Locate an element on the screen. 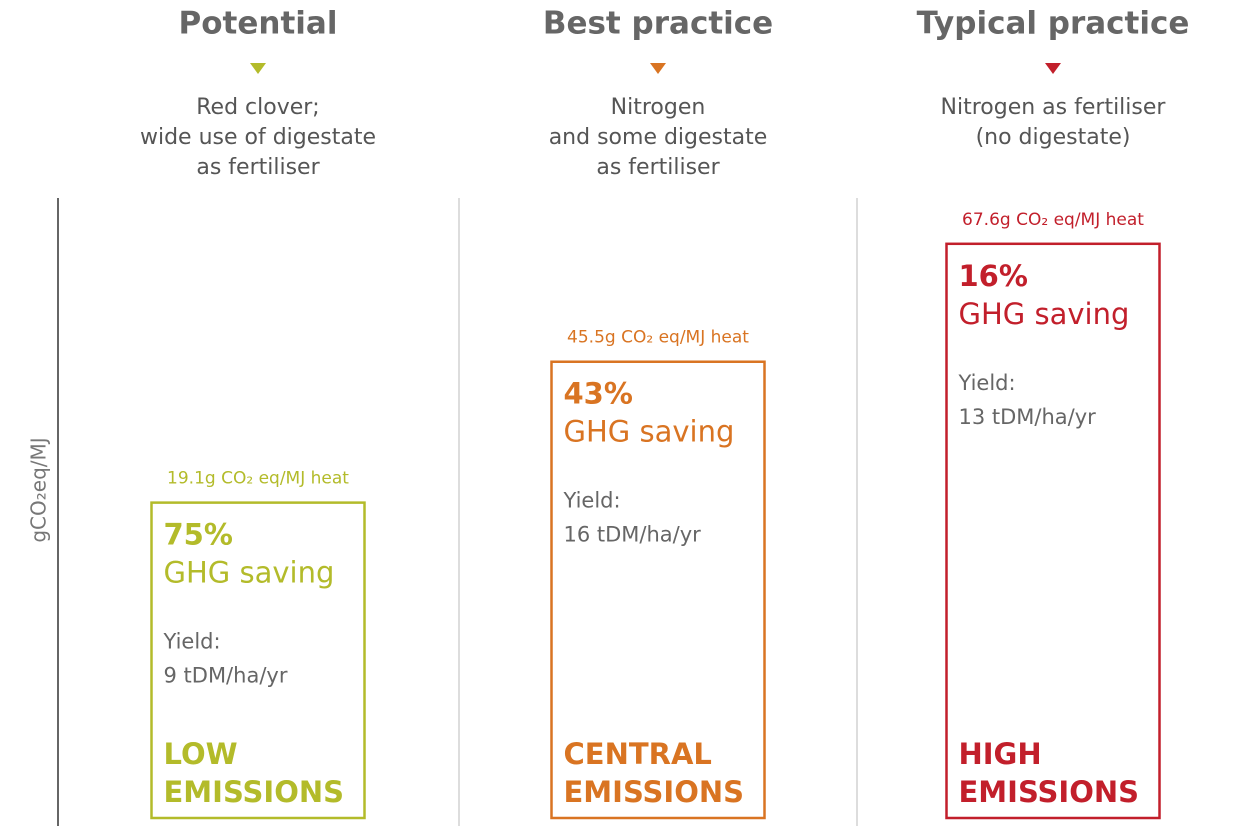 The width and height of the screenshot is (1256, 826). description: Red clover; is located at coordinates (257, 107).